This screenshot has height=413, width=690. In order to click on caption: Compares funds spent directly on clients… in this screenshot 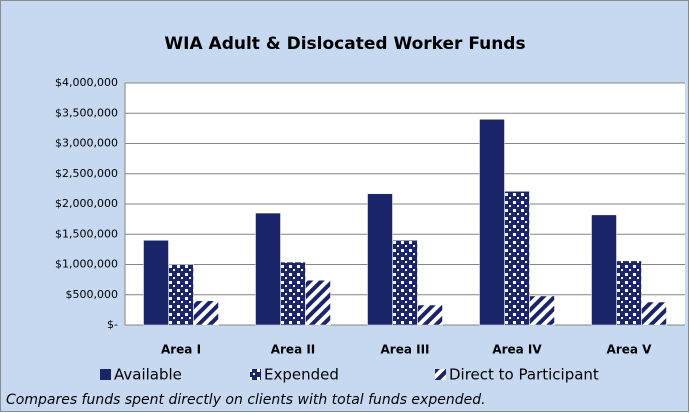, I will do `click(246, 400)`.